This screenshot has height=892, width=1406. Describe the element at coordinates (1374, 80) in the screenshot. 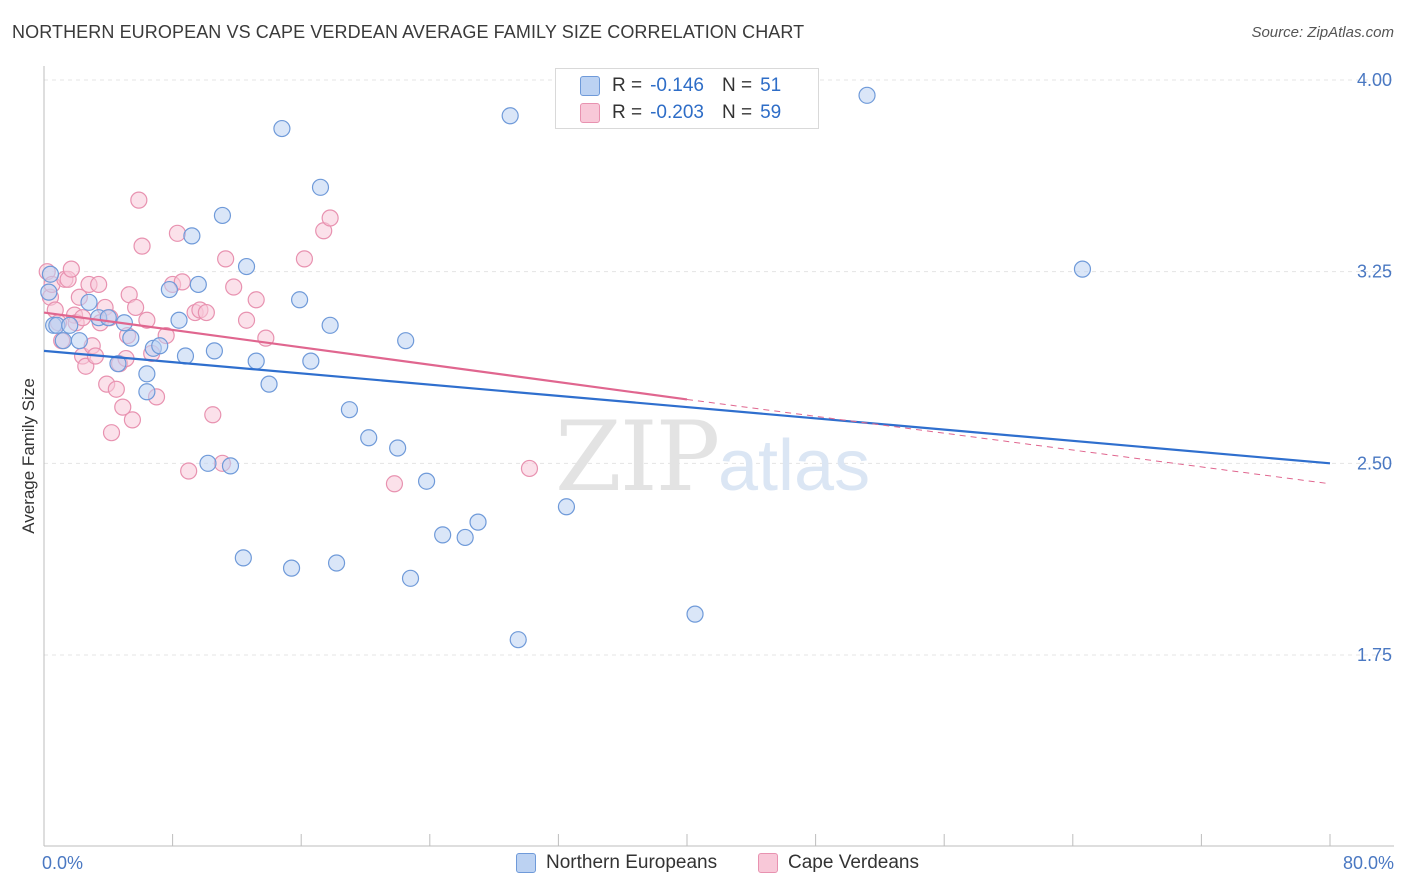

I see `y-tick-label: 4.00` at that location.